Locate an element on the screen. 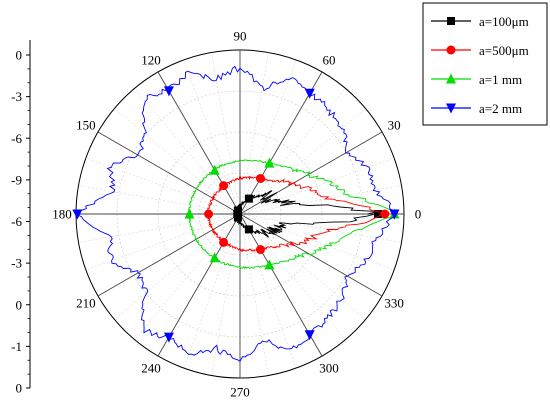  legend-item: a=100μm is located at coordinates (480, 21).